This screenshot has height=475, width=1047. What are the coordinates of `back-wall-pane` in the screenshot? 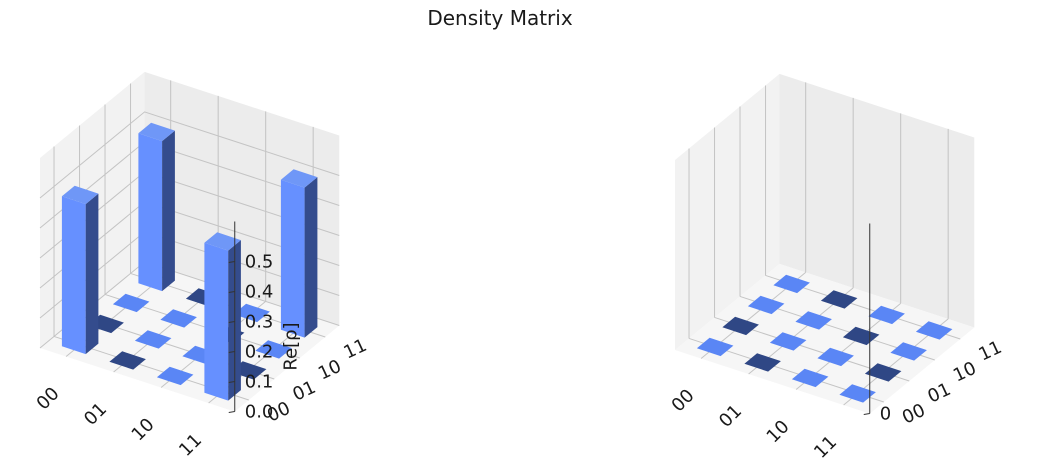 It's located at (877, 200).